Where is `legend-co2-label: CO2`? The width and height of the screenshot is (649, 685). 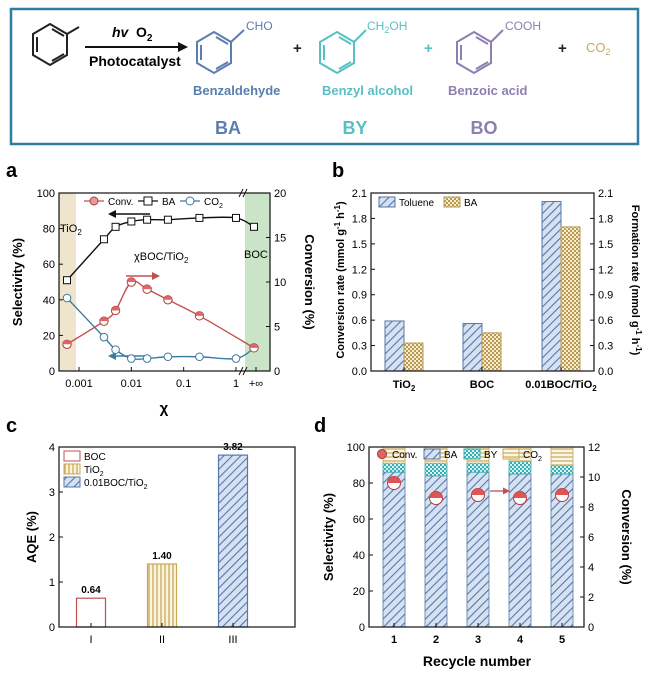 legend-co2-label: CO2 is located at coordinates (213, 203).